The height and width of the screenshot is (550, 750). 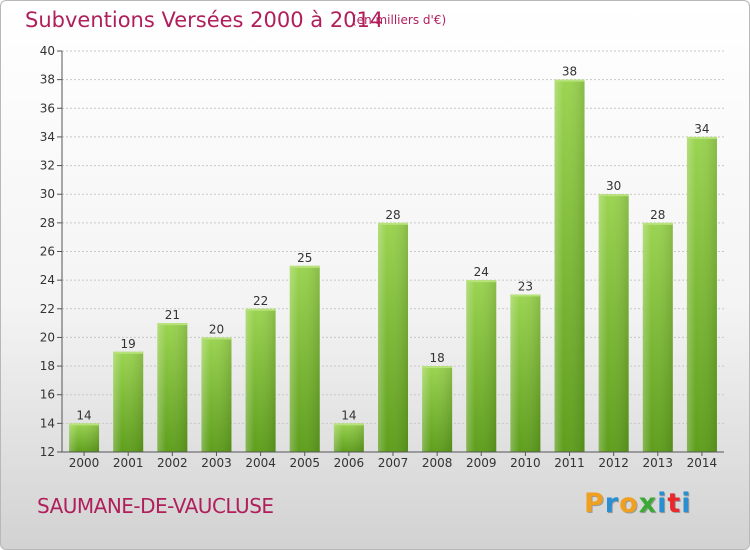 What do you see at coordinates (349, 463) in the screenshot?
I see `x-tick-label: 2006` at bounding box center [349, 463].